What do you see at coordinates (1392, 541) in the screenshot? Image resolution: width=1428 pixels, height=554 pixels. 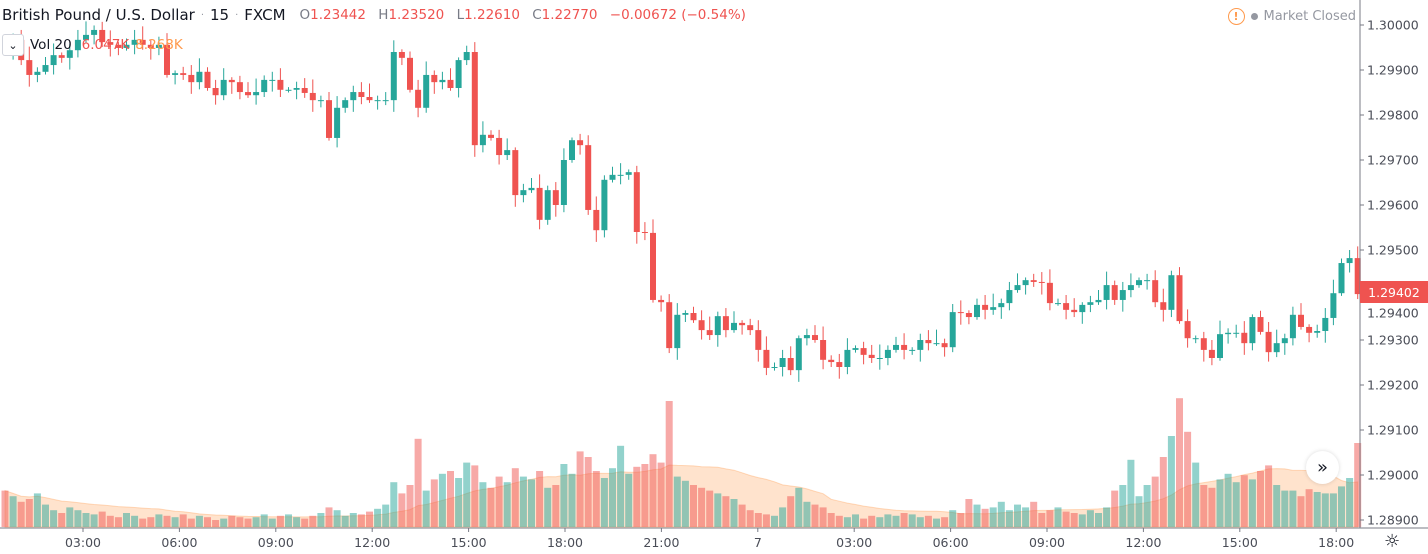 I see `gear-icon: ☼` at bounding box center [1392, 541].